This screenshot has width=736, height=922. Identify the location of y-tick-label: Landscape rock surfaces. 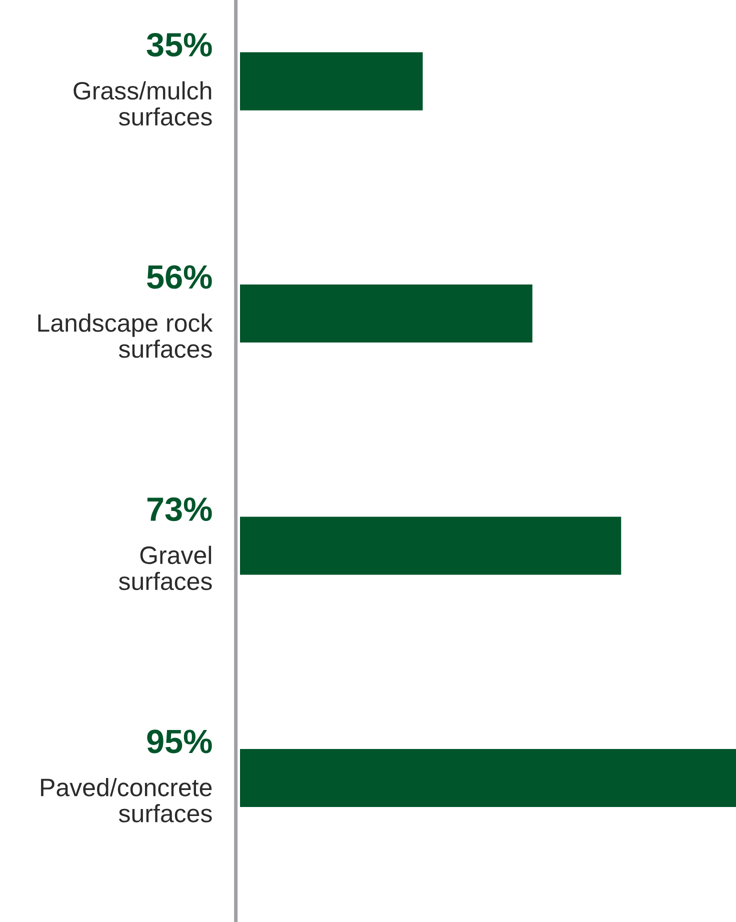
(125, 336).